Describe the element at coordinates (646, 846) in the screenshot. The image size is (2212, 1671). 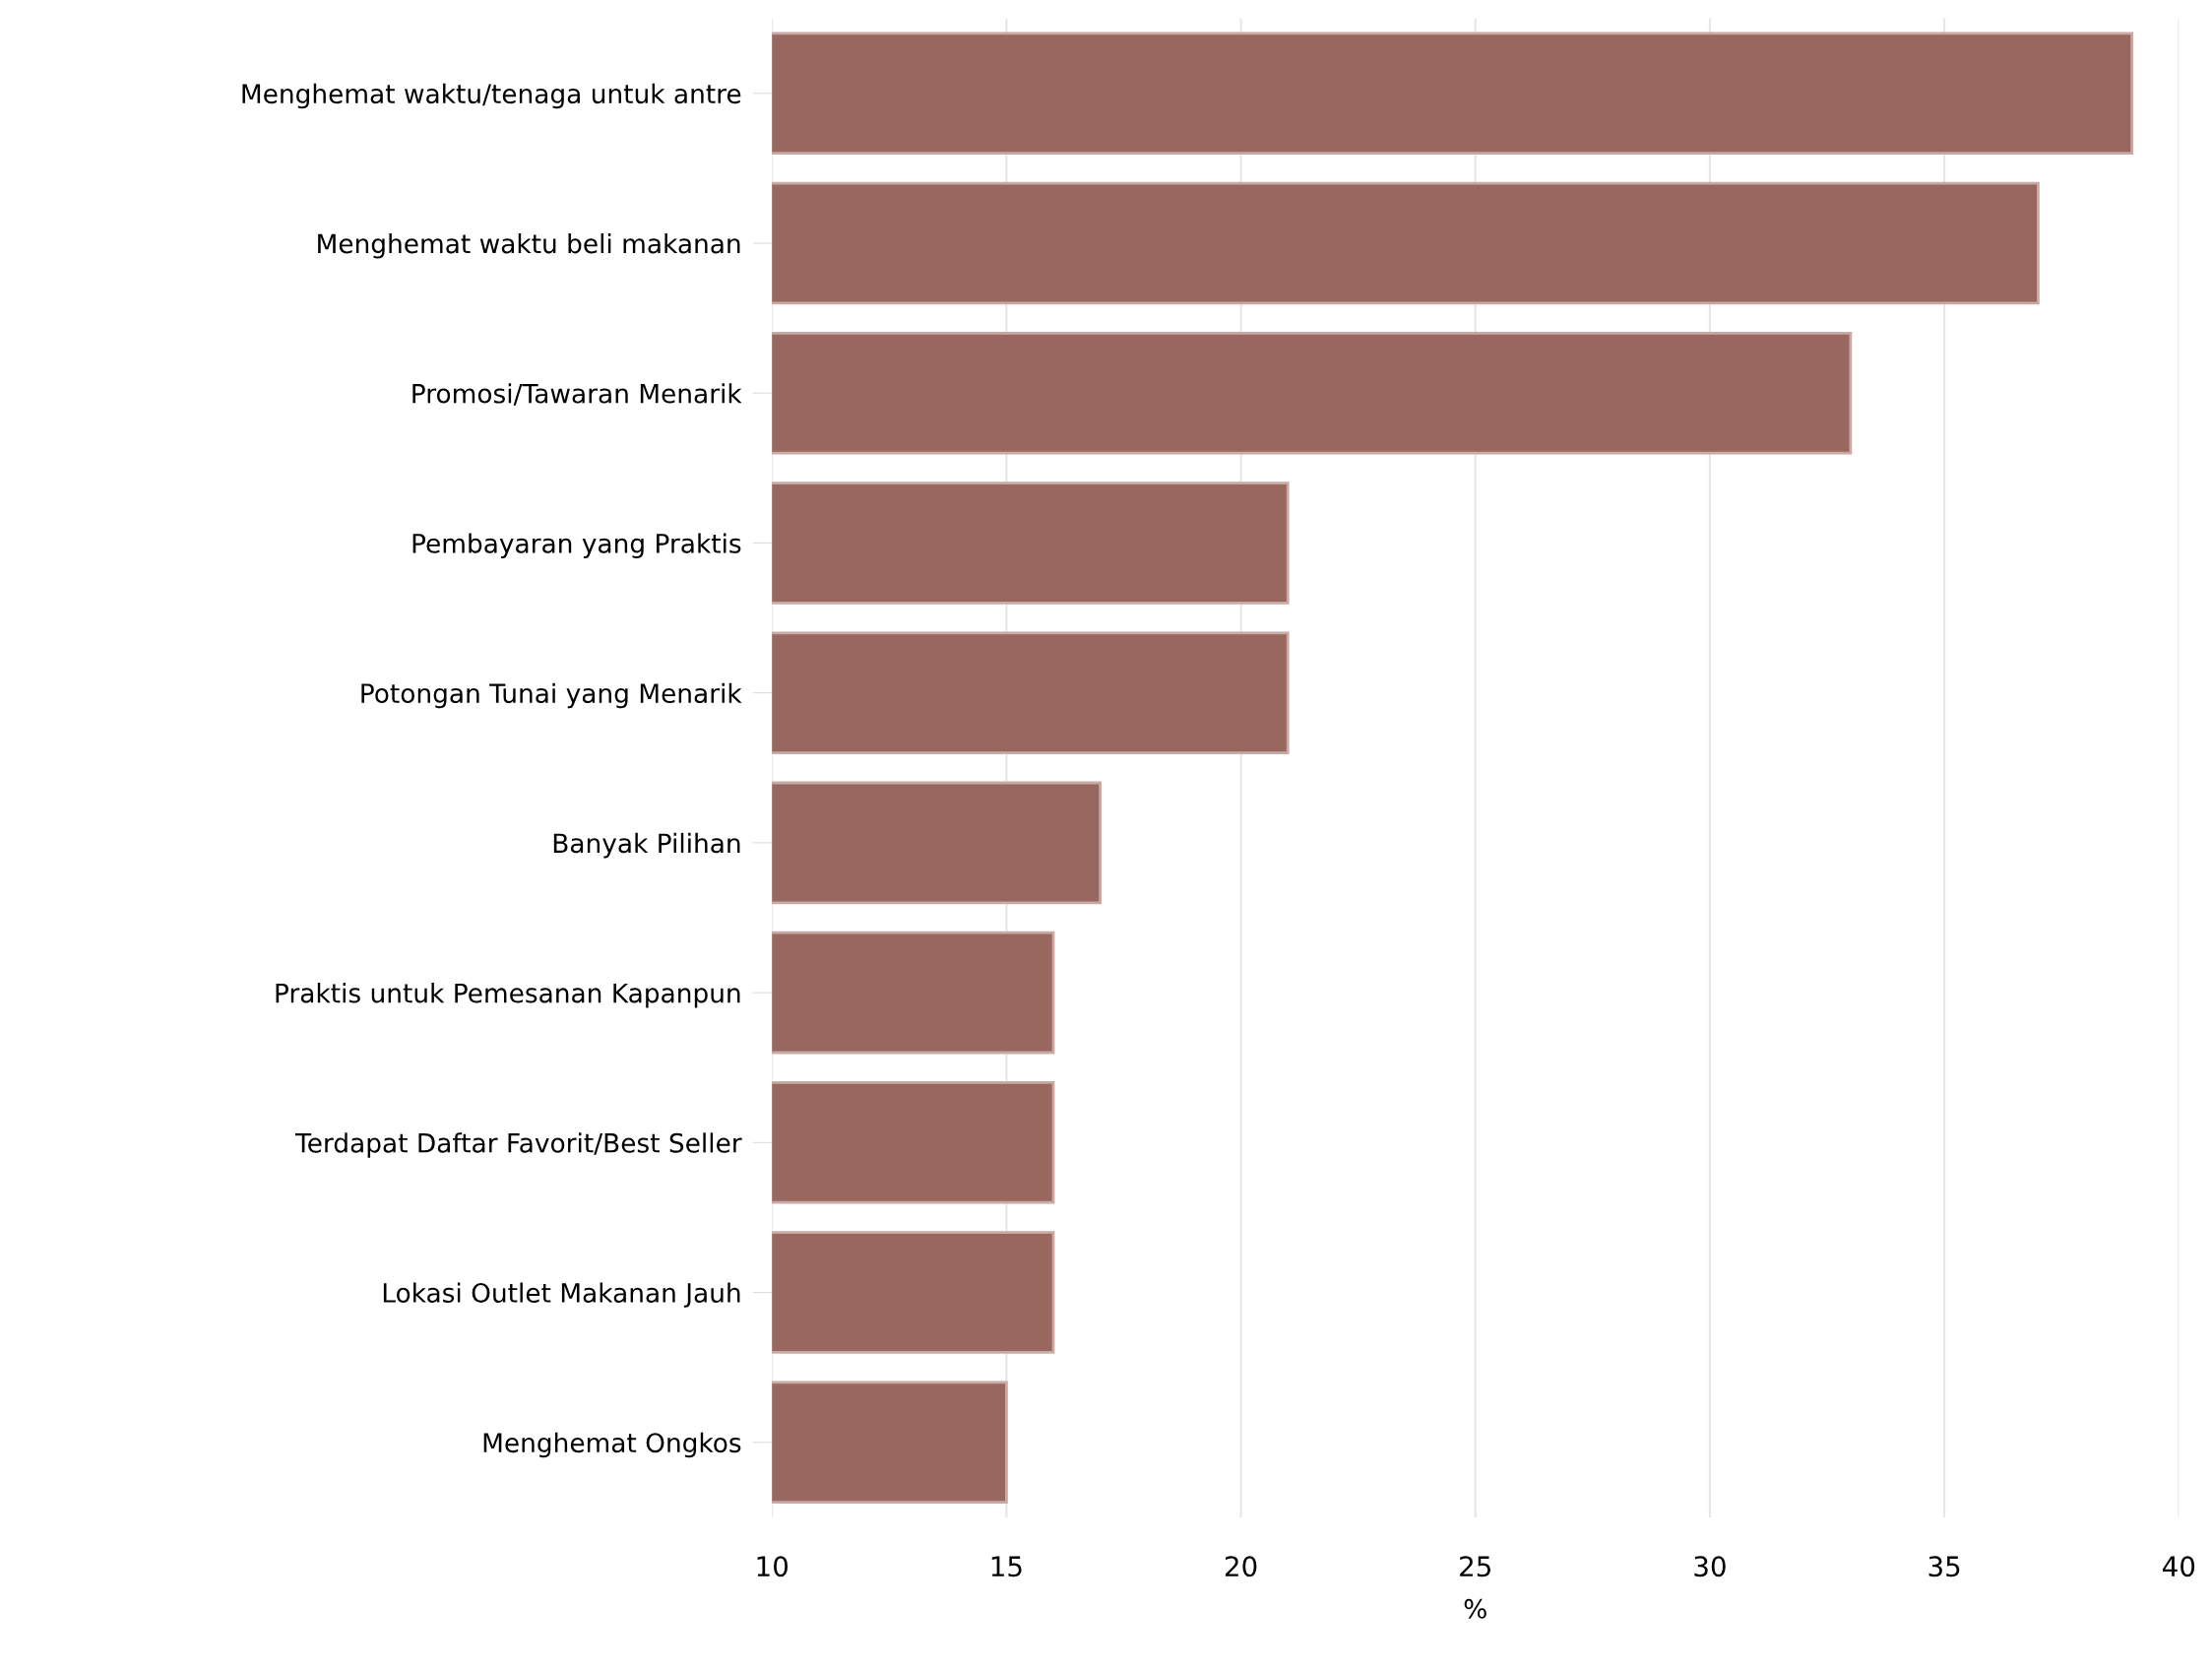
I see `y-tick-label: Banyak Pilihan` at that location.